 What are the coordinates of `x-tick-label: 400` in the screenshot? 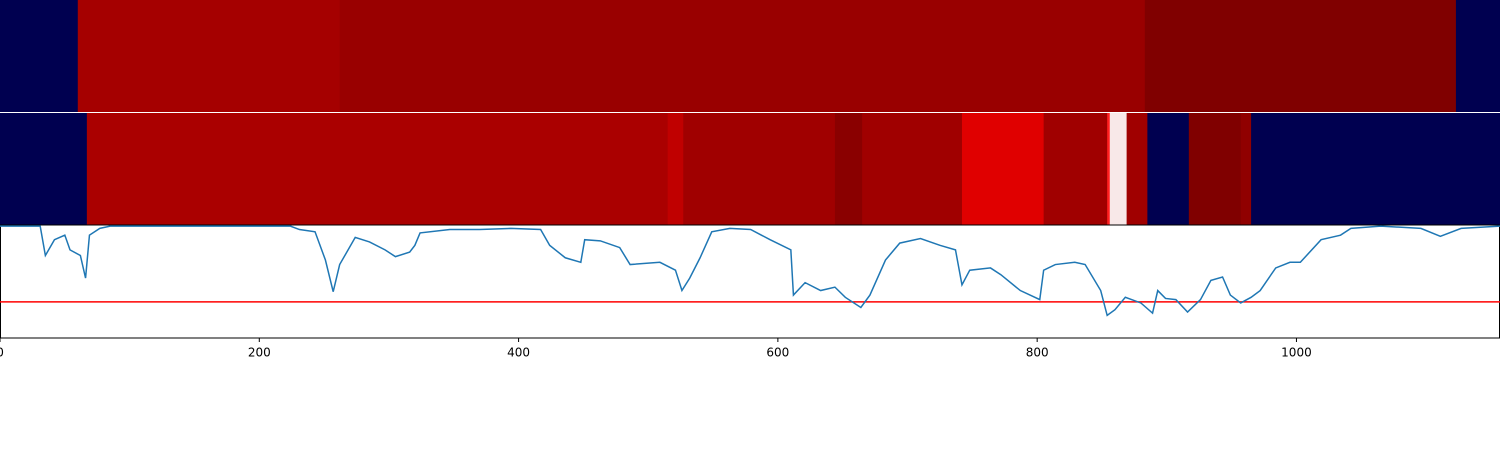 It's located at (518, 353).